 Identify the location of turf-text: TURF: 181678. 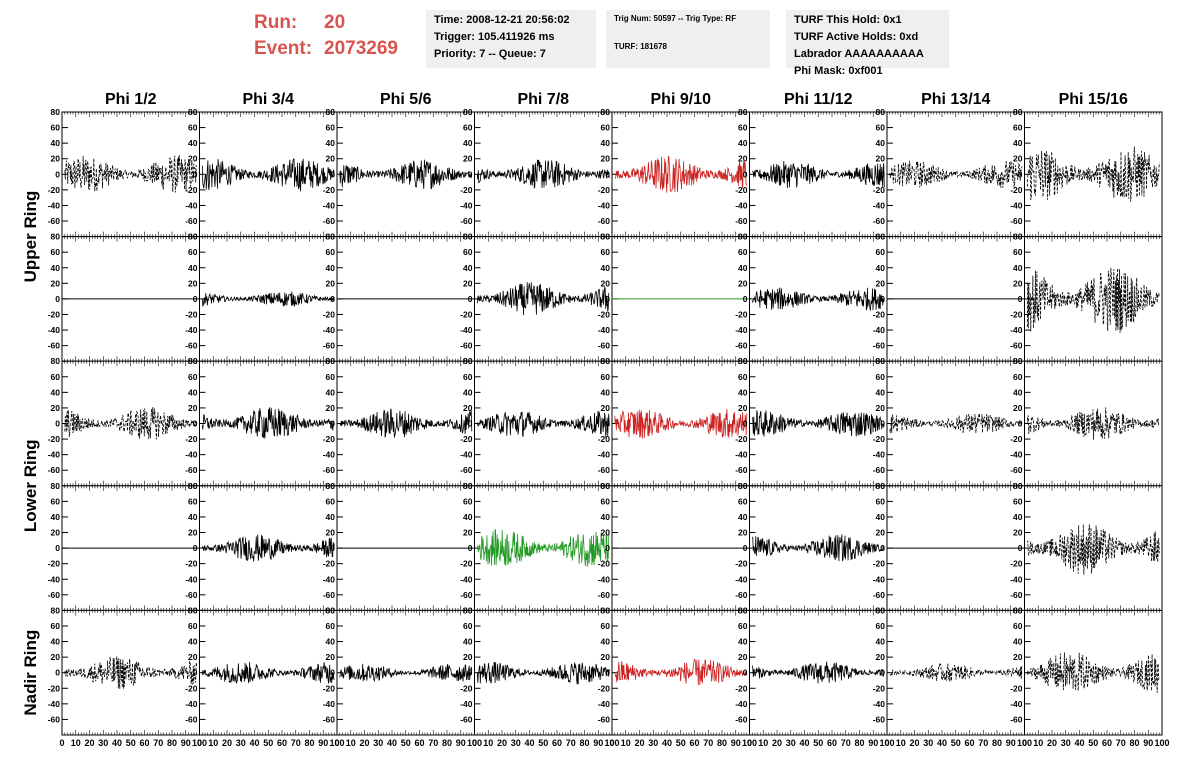
(640, 46).